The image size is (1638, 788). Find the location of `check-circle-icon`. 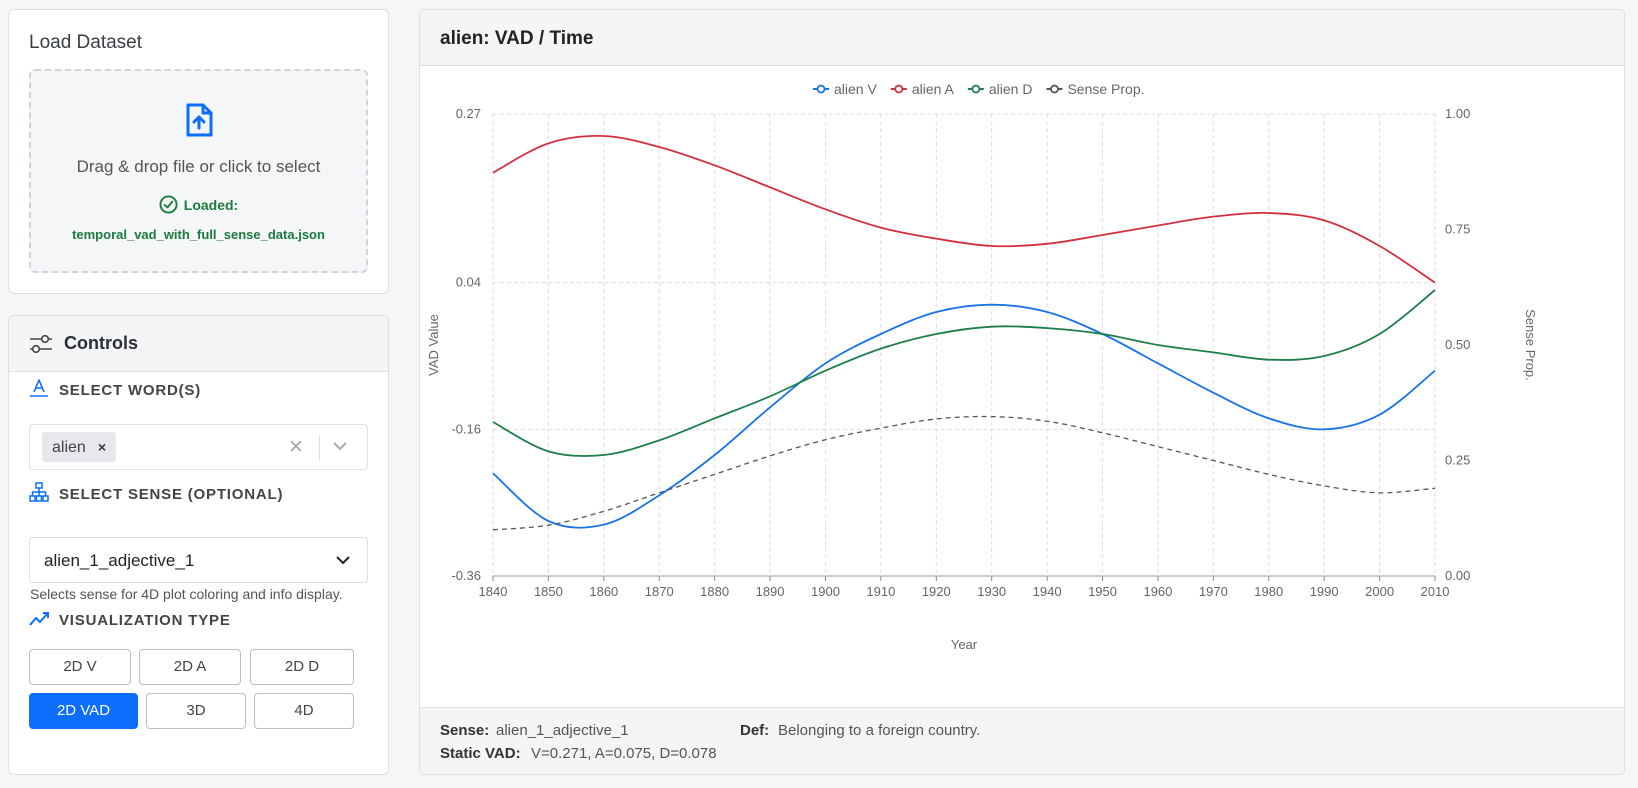

check-circle-icon is located at coordinates (168, 204).